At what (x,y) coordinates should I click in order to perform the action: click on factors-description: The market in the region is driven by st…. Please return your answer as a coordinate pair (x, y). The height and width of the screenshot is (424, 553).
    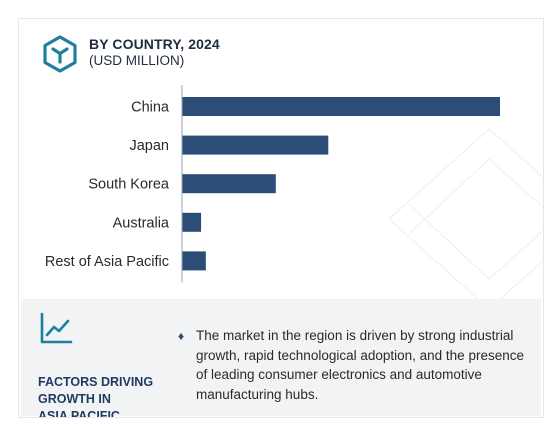
    Looking at the image, I should click on (360, 365).